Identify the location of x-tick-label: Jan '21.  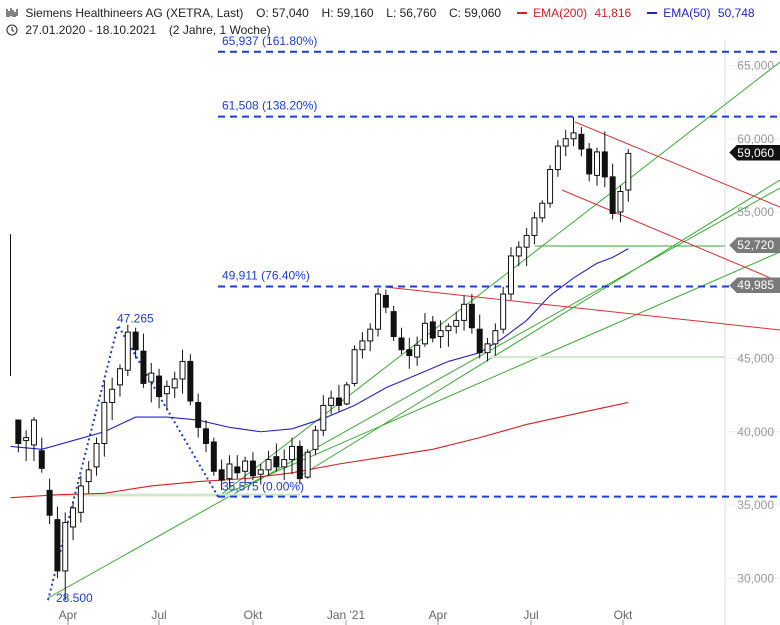
(346, 615).